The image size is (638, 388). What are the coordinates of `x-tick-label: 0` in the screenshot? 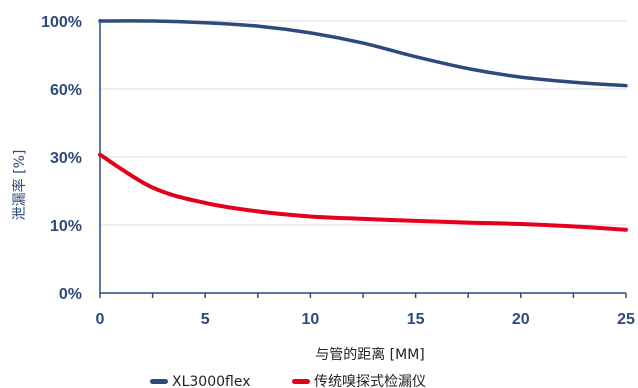 It's located at (100, 319).